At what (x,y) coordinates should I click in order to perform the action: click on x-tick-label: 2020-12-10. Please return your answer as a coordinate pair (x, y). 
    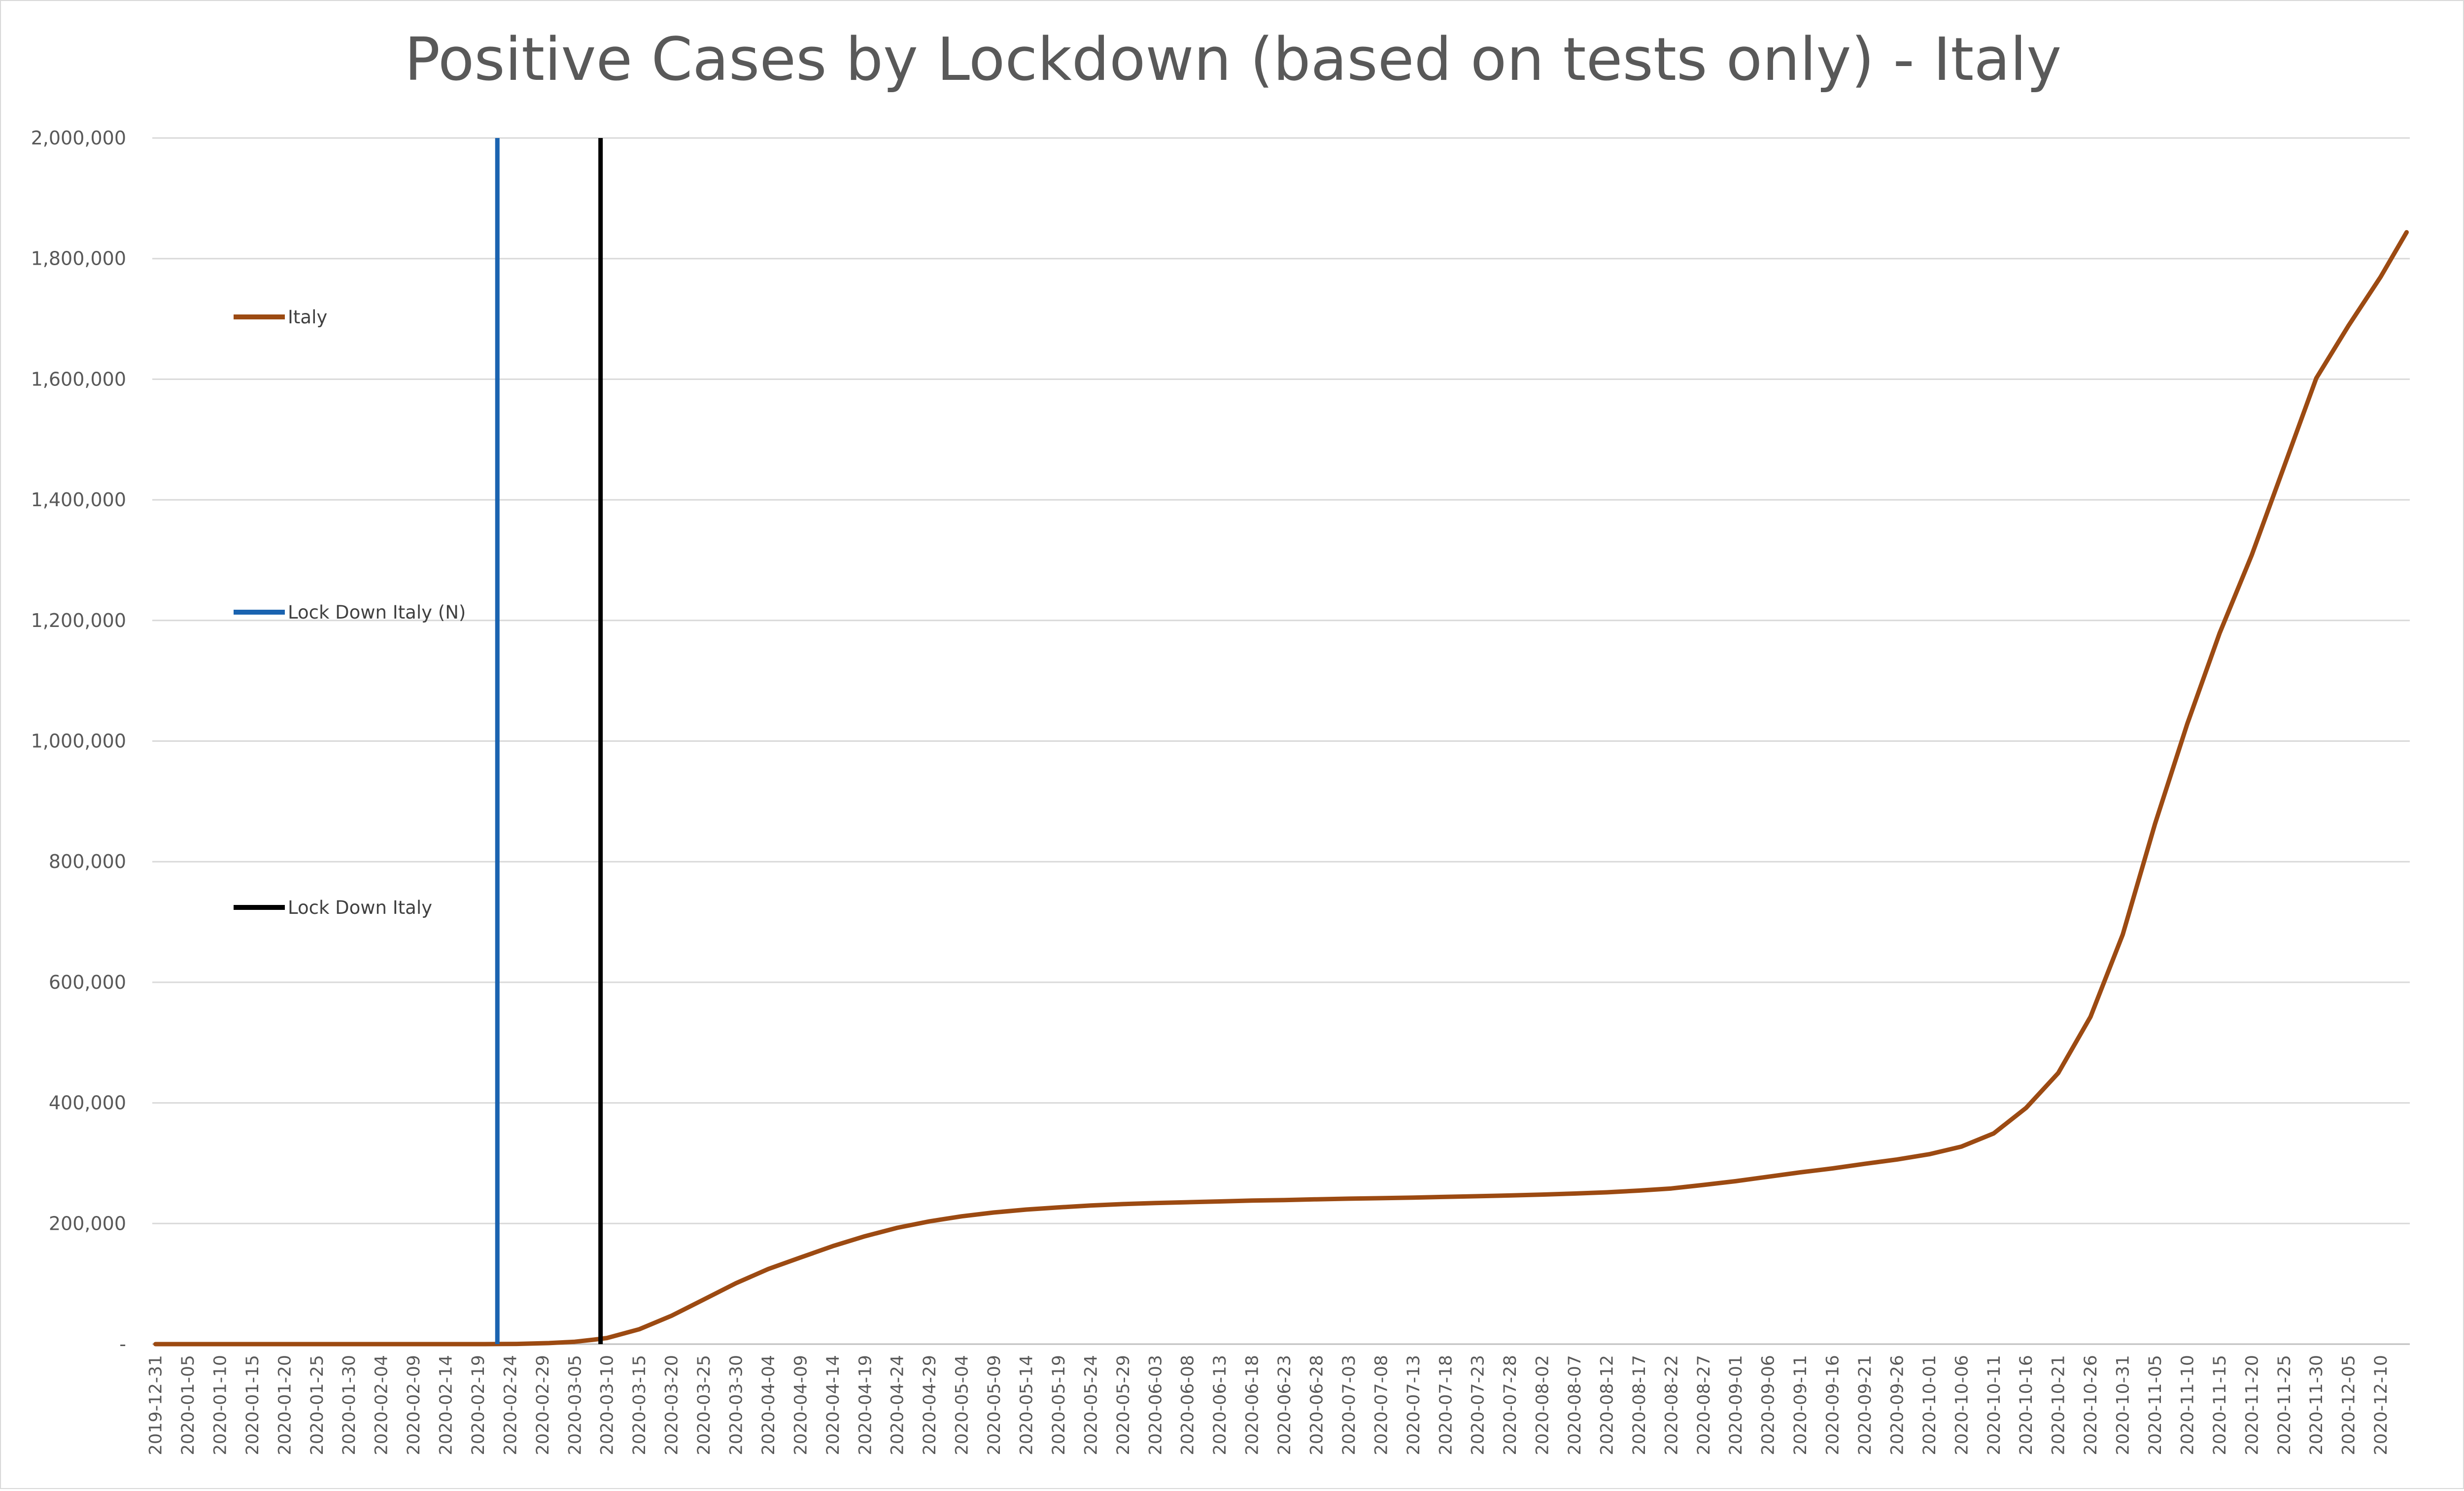
    Looking at the image, I should click on (2381, 1405).